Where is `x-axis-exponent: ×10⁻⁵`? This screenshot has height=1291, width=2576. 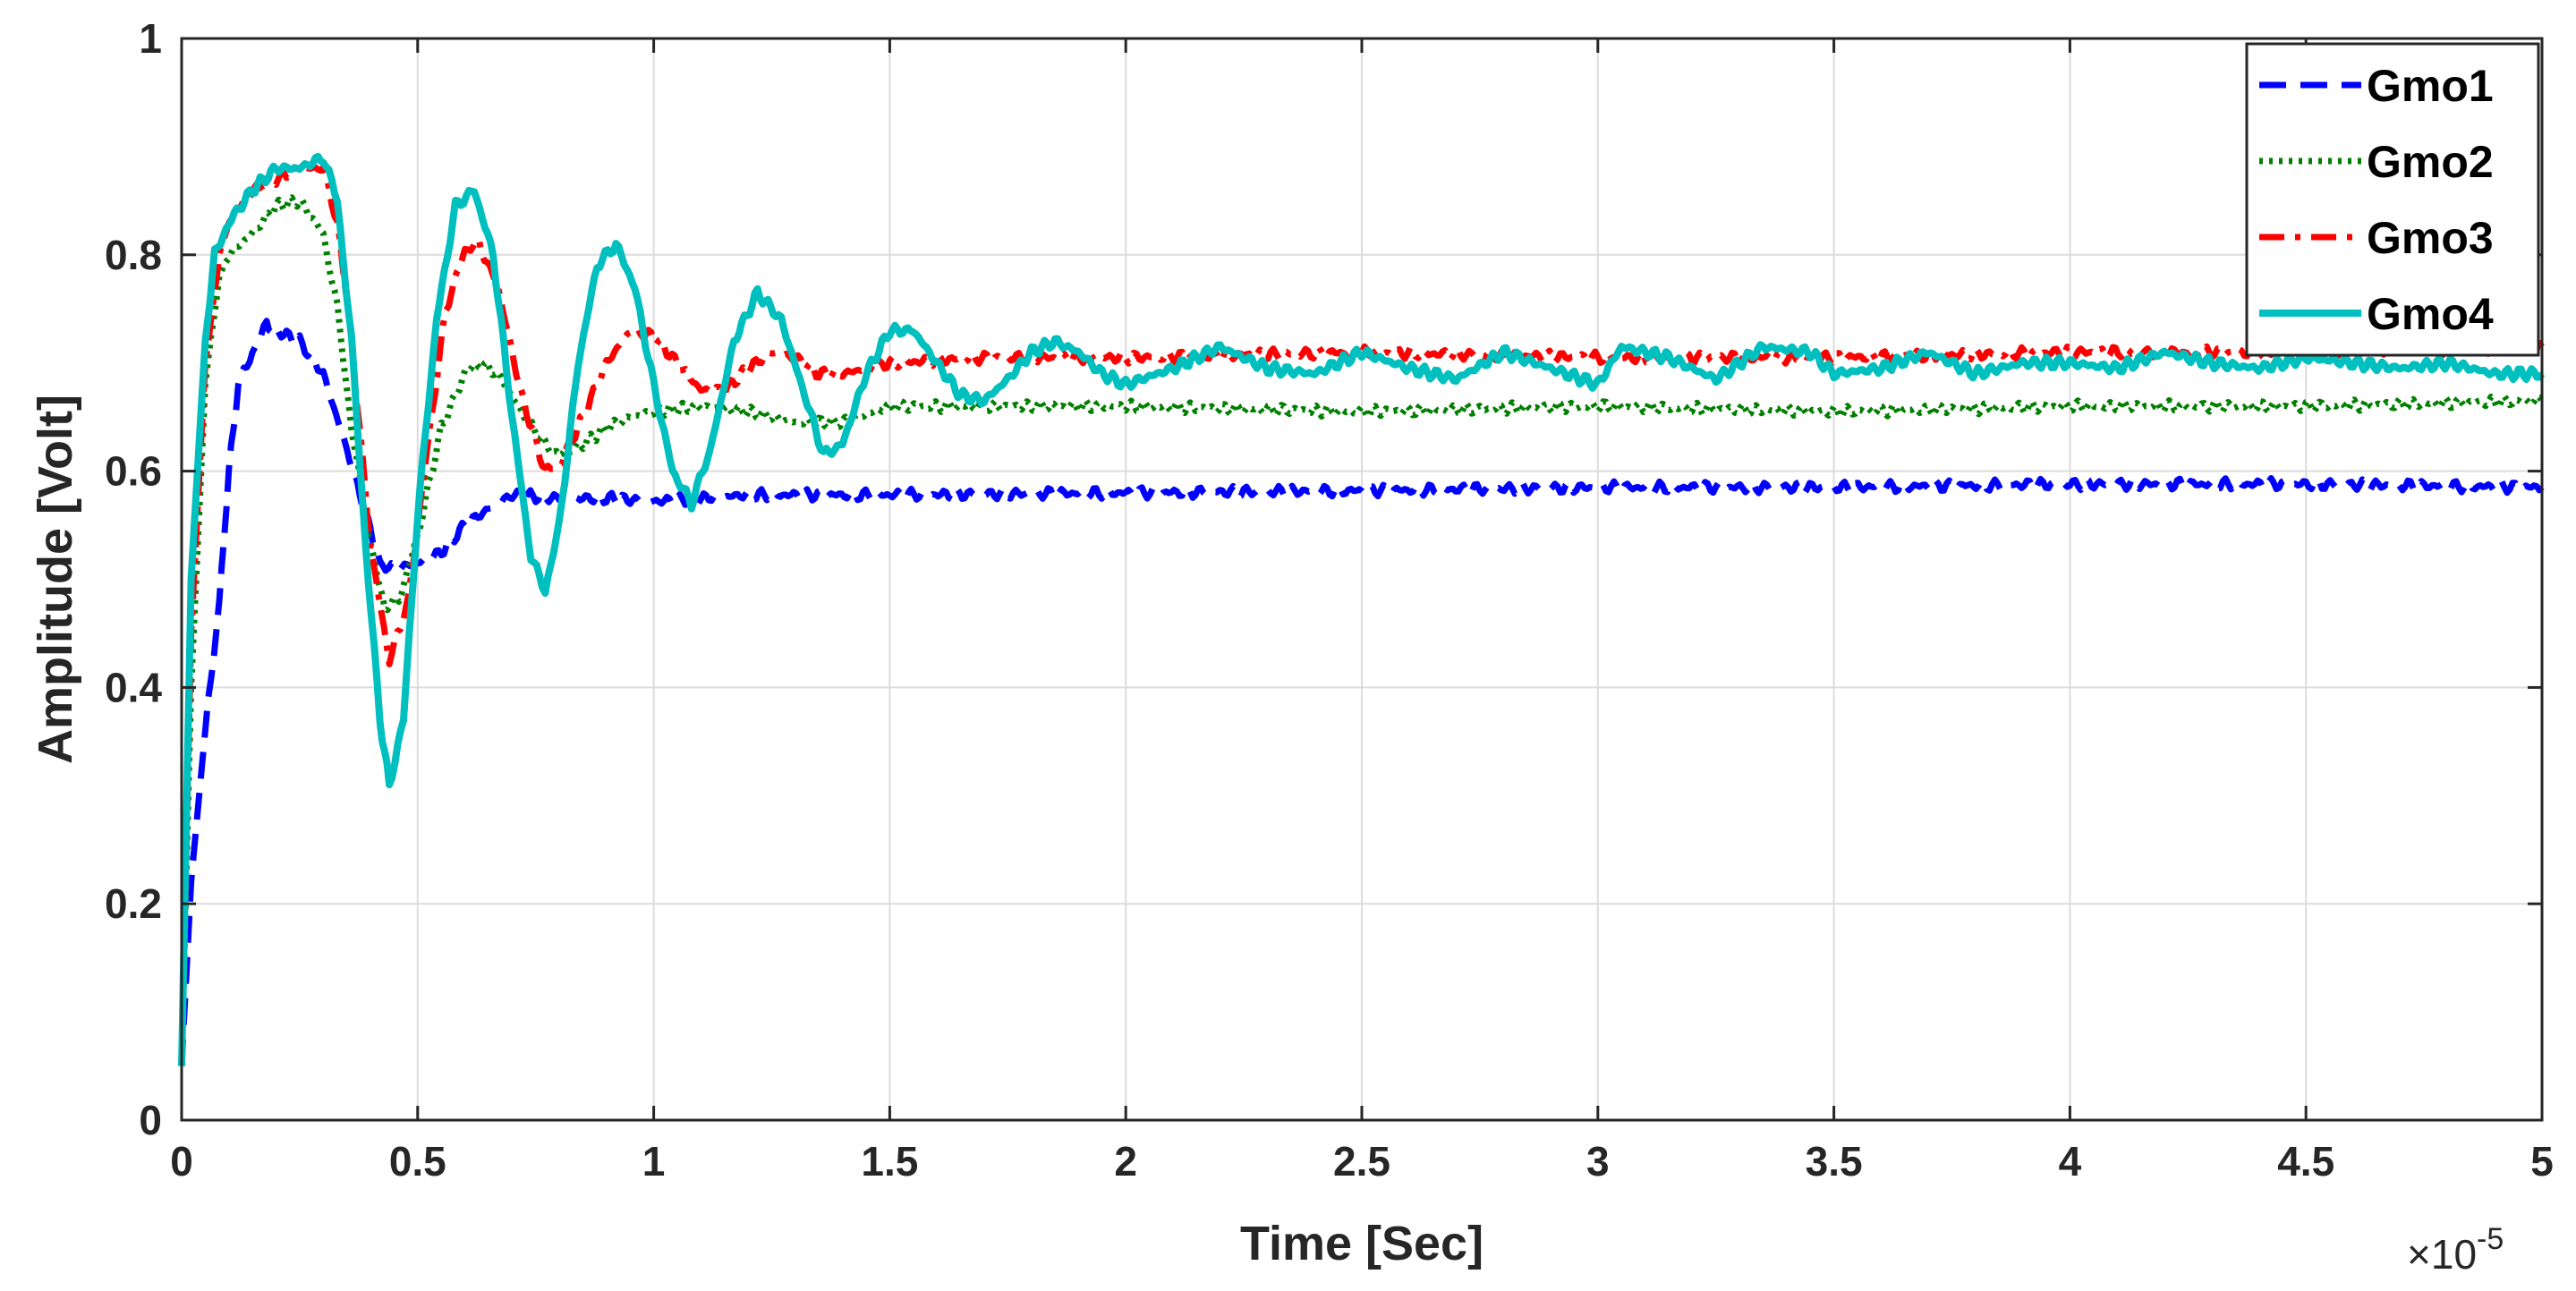
x-axis-exponent: ×10⁻⁵ is located at coordinates (2455, 1250).